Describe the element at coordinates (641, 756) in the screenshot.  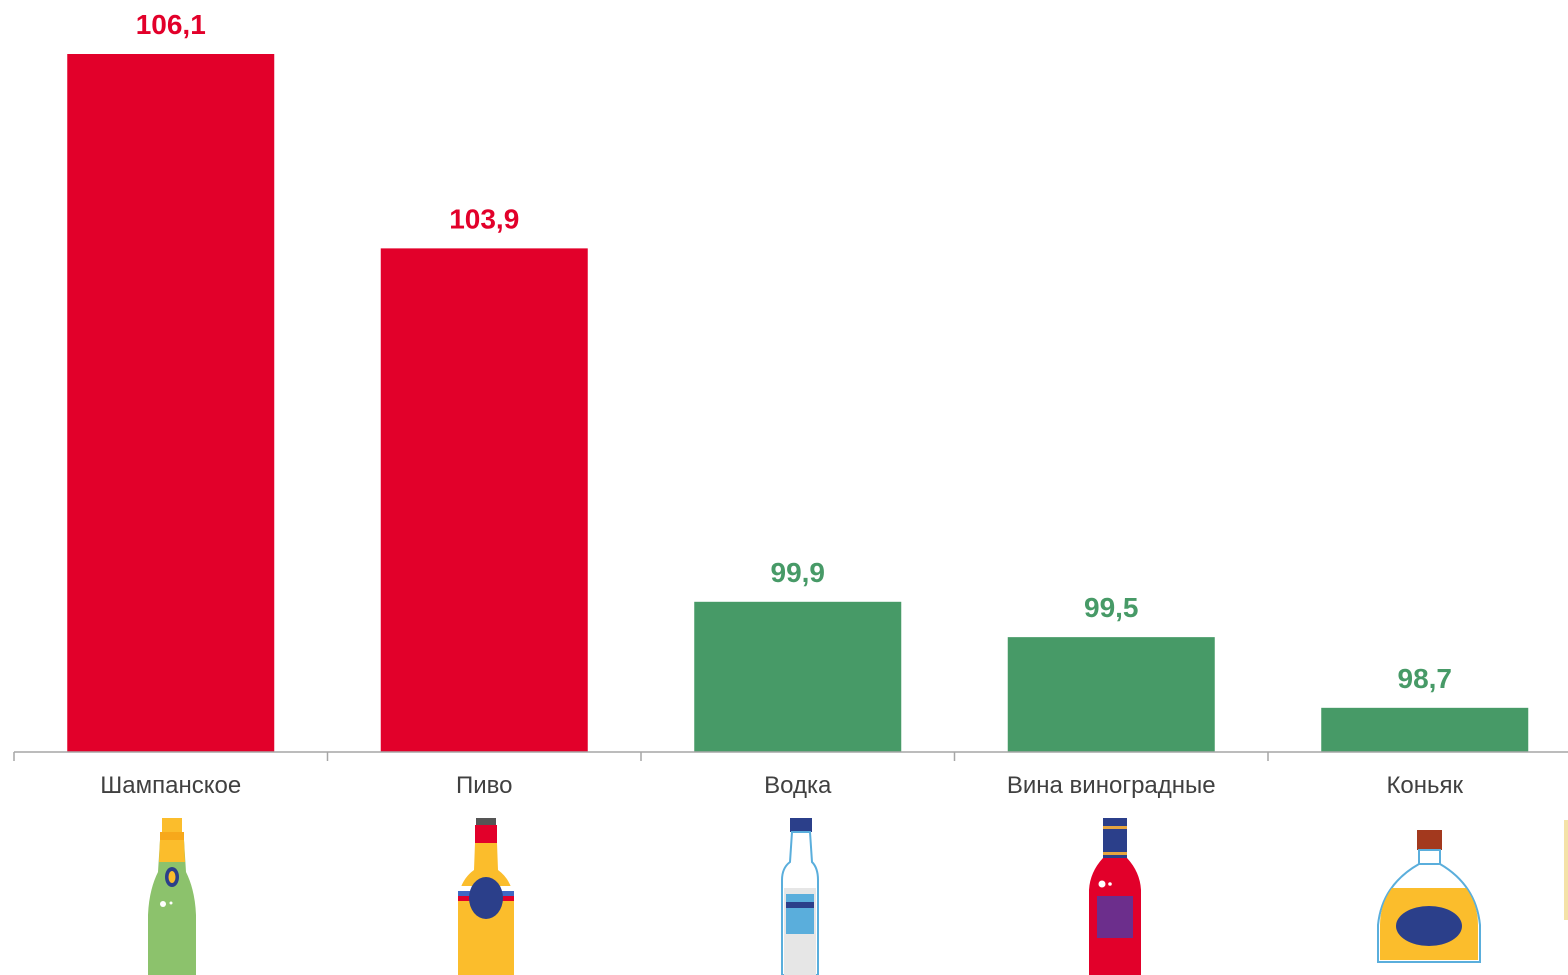
I see `x-axis-ticks` at that location.